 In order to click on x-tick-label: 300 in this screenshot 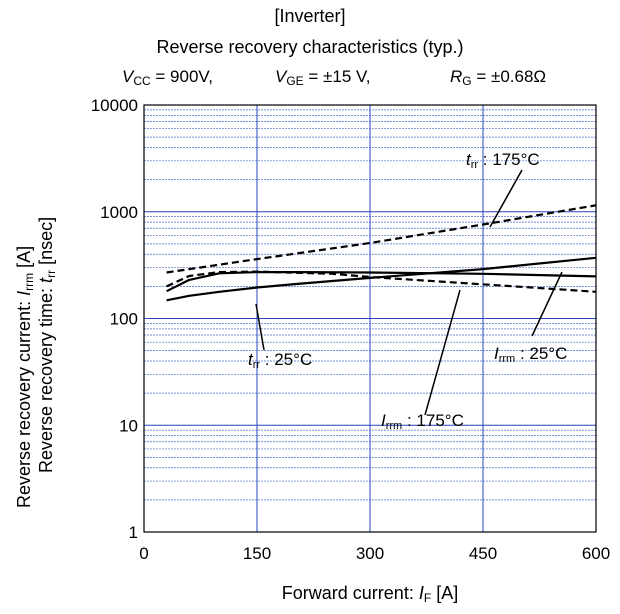, I will do `click(370, 553)`.